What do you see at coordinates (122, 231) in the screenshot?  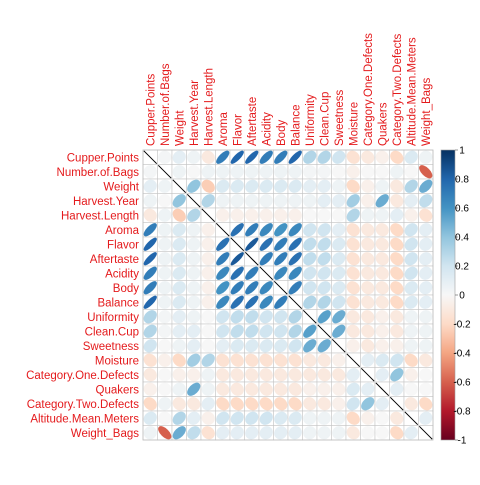 I see `row-label: Aroma` at bounding box center [122, 231].